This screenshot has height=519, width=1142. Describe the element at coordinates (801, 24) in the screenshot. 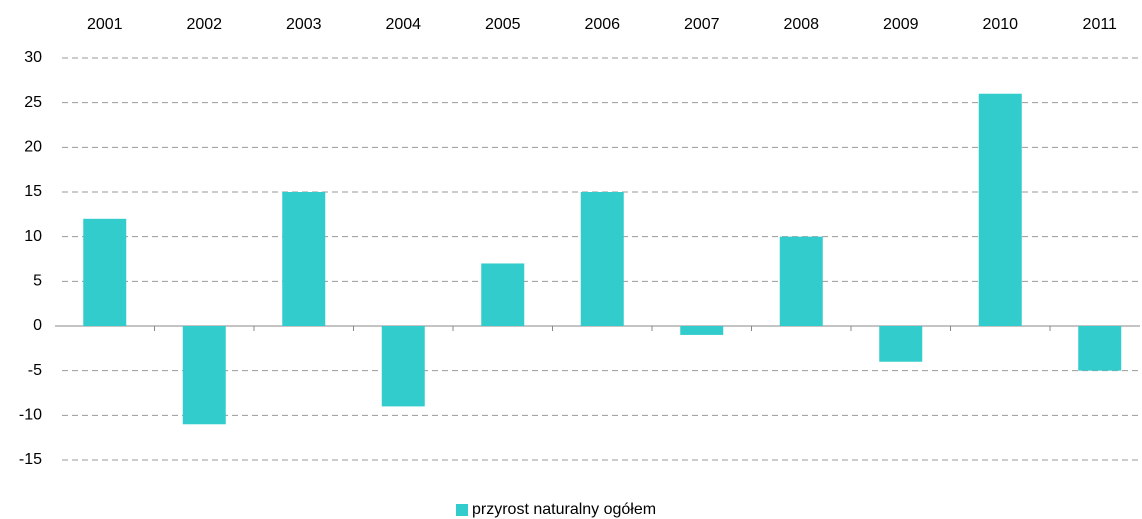

I see `x-tick-label: 2008` at that location.